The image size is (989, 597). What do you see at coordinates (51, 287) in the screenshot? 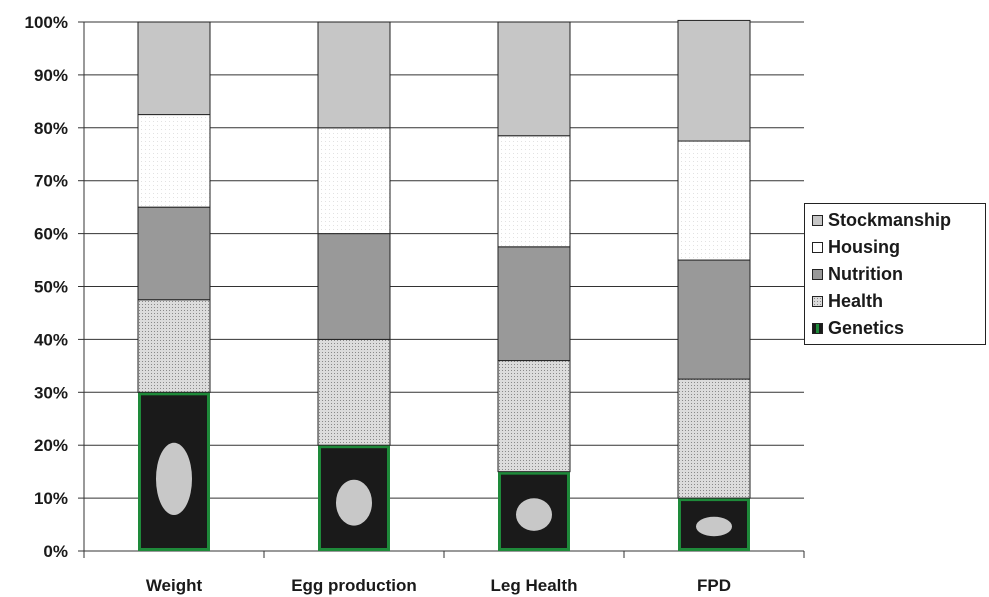
I see `y-tick-label: 50%` at bounding box center [51, 287].